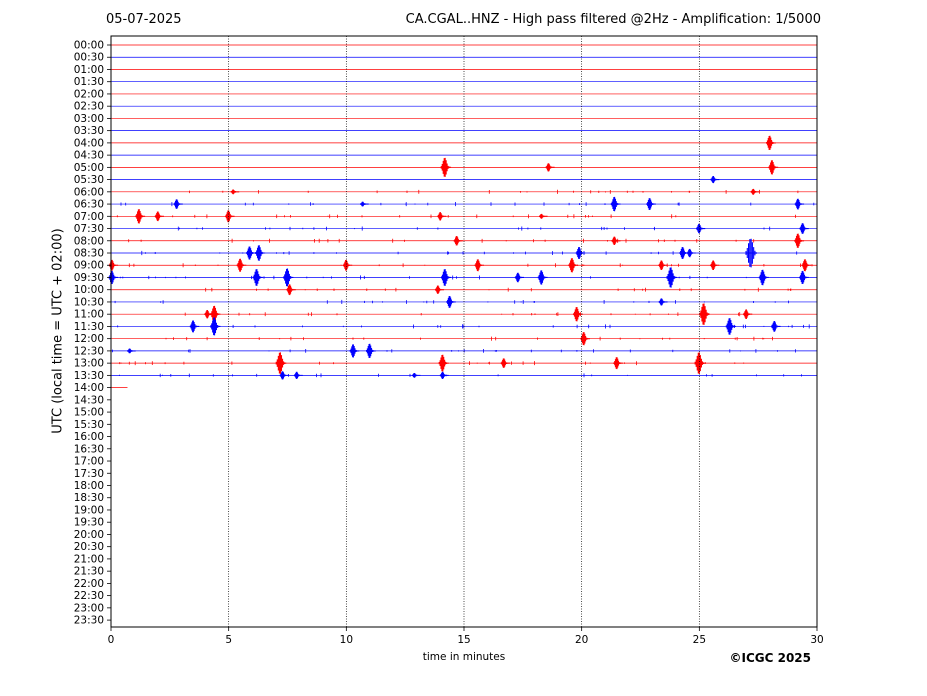 The image size is (927, 696). Describe the element at coordinates (458, 241) in the screenshot. I see `event-0800-14.7` at that location.